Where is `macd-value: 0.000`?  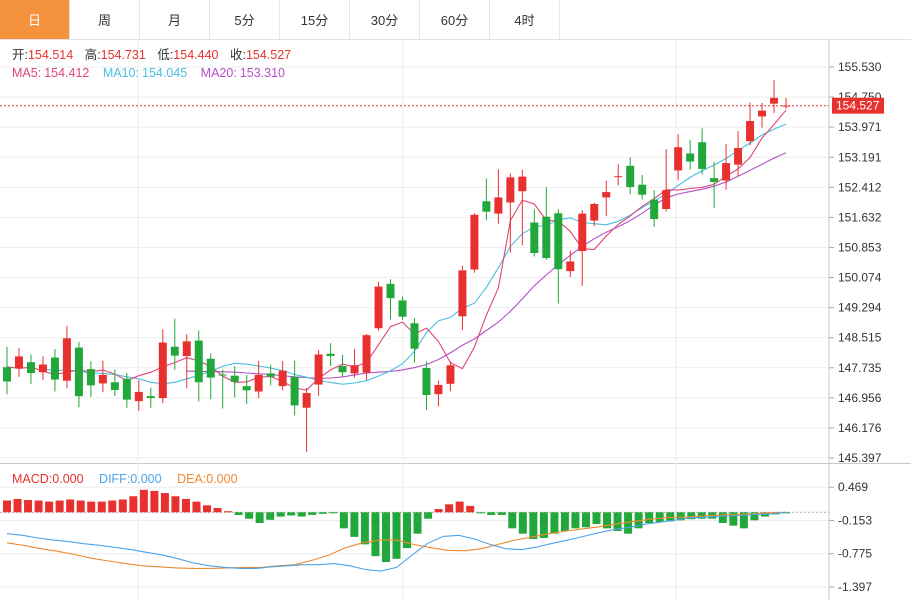 macd-value: 0.000 is located at coordinates (67, 479).